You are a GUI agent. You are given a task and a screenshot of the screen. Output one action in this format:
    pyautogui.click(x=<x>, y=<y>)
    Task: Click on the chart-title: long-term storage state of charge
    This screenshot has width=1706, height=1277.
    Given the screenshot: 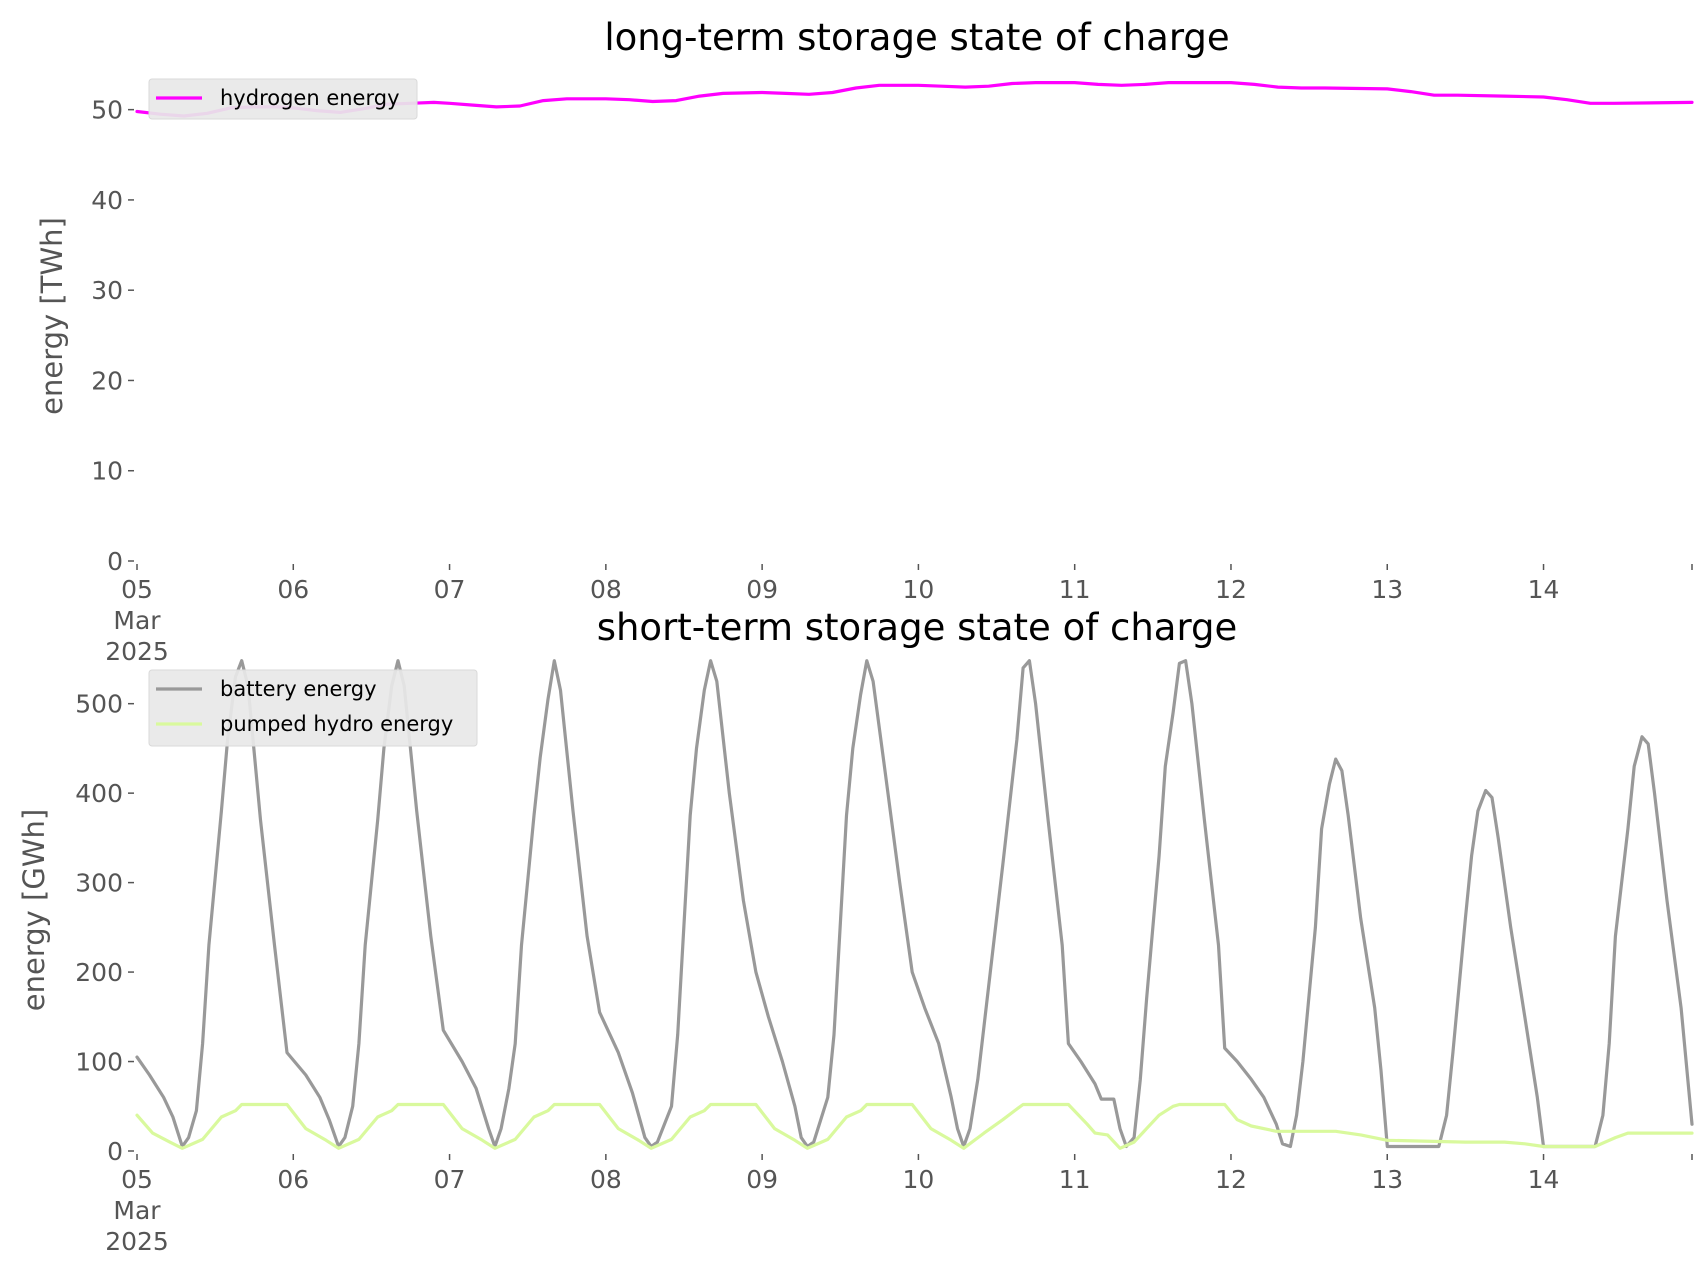 What is the action you would take?
    pyautogui.click(x=916, y=37)
    